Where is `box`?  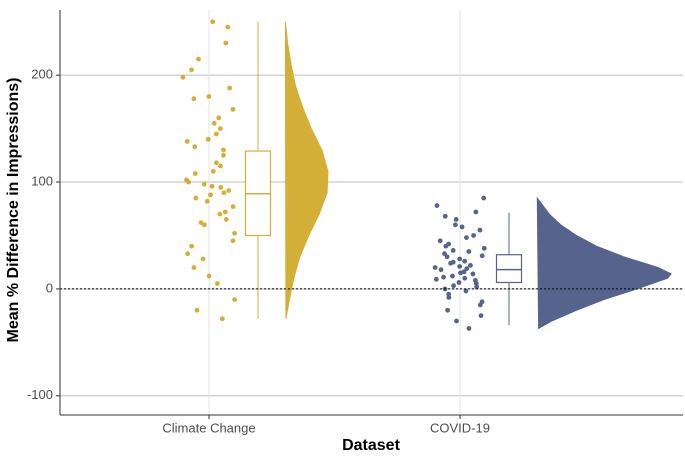 box is located at coordinates (509, 269).